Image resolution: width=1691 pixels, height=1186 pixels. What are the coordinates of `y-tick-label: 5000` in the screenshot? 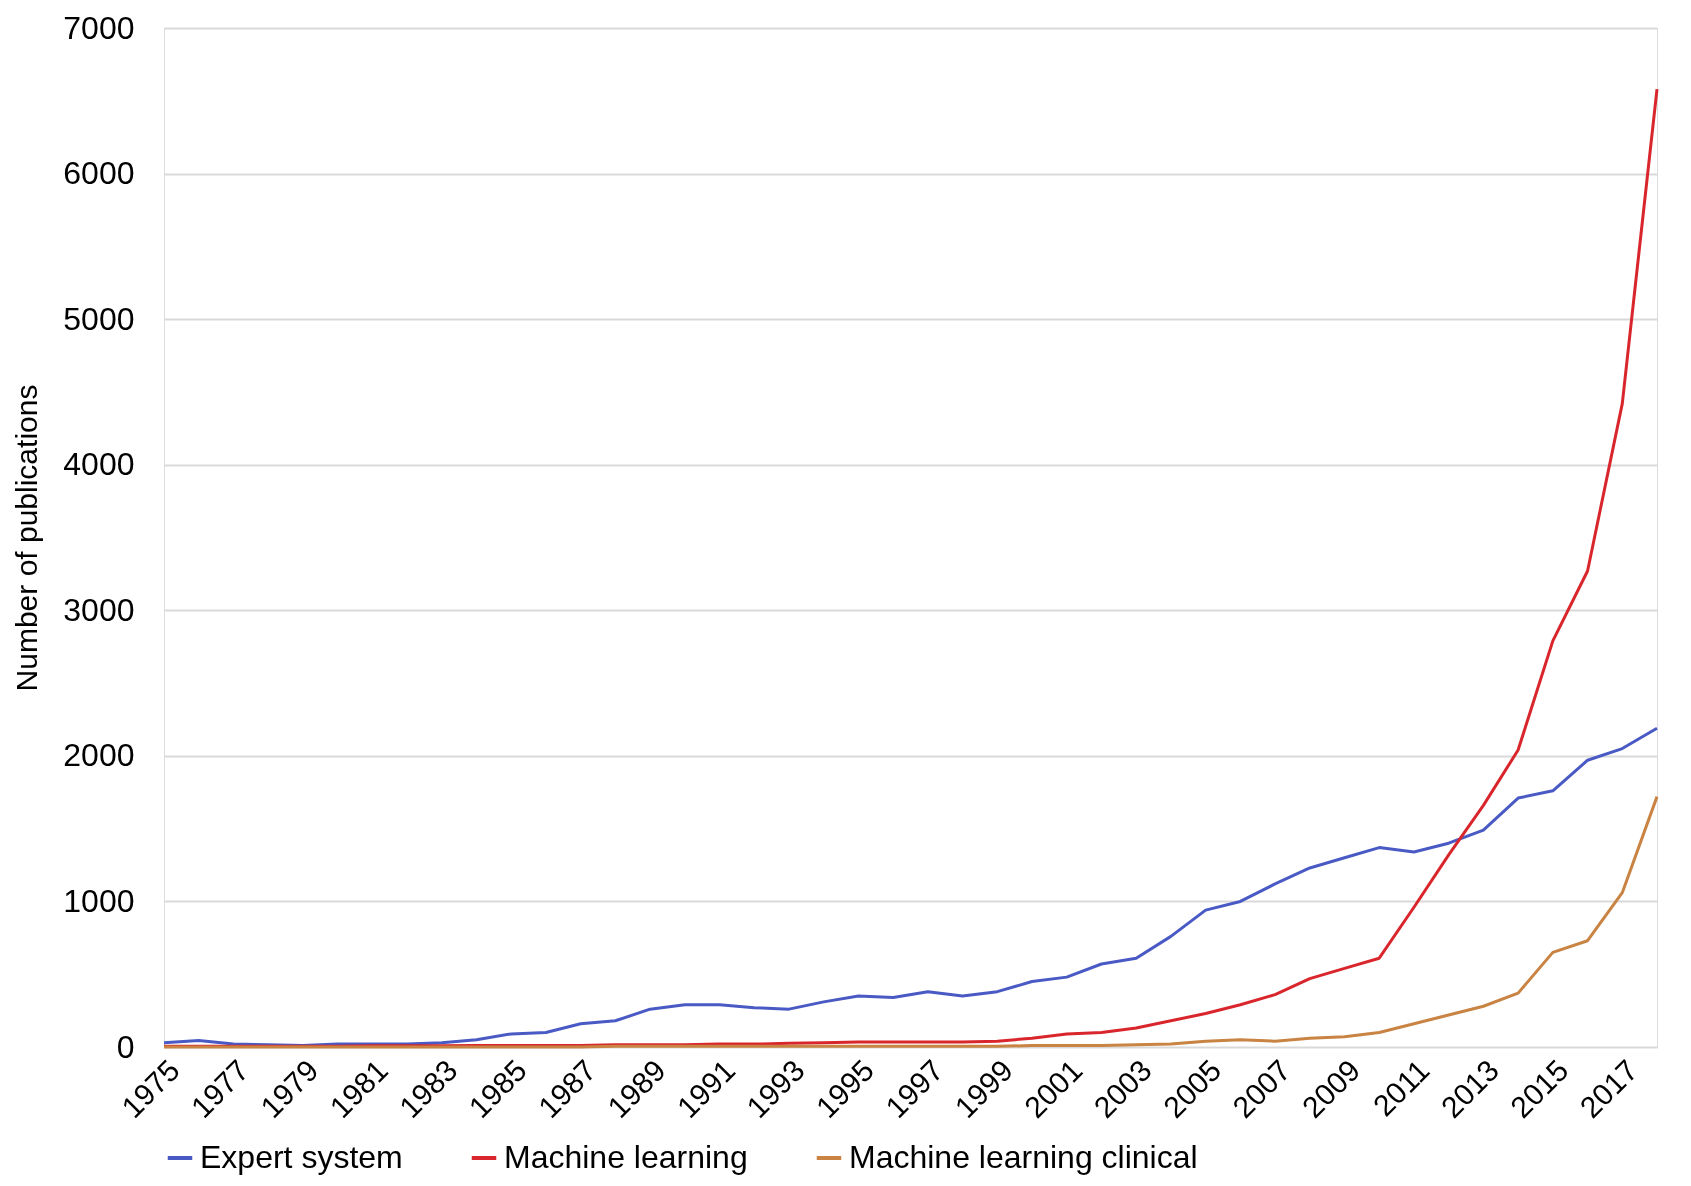 It's located at (99, 318).